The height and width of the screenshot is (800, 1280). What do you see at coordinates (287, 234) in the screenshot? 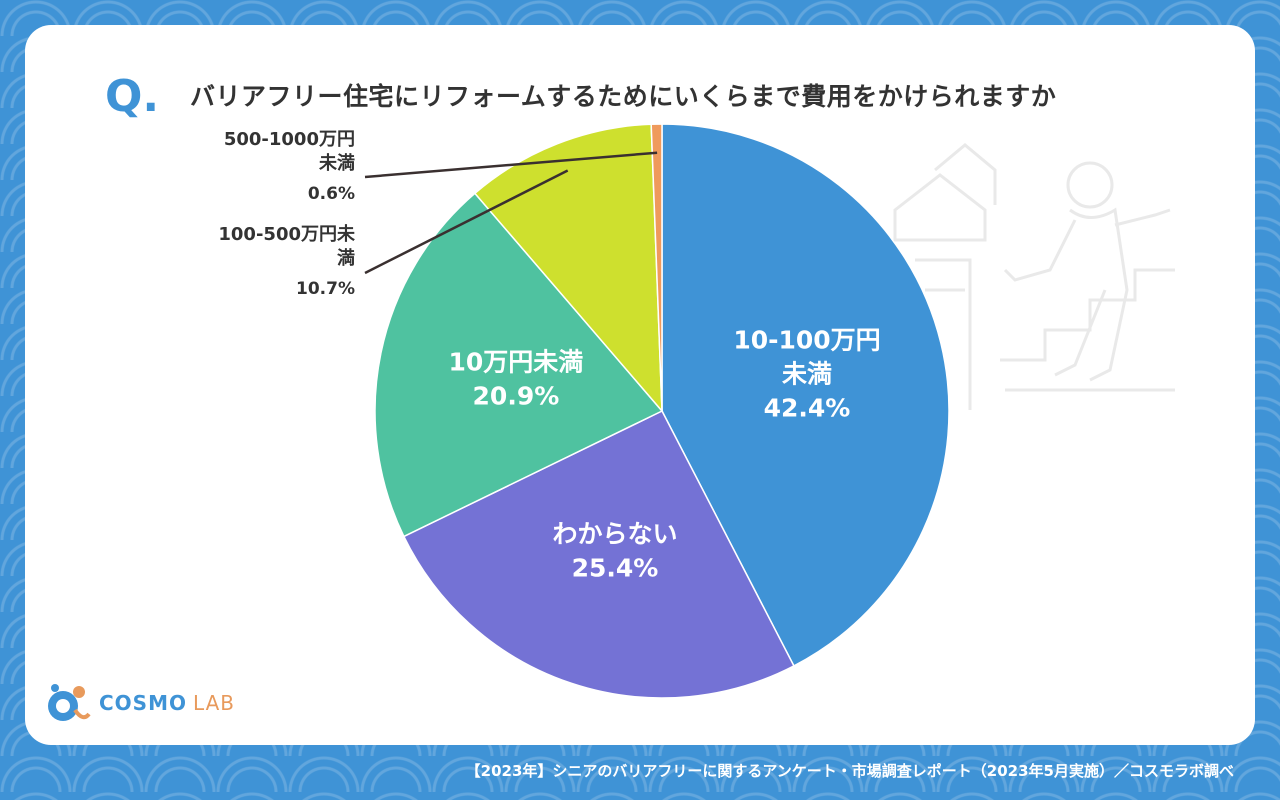
I see `slice-category-label: 100-500万円未` at bounding box center [287, 234].